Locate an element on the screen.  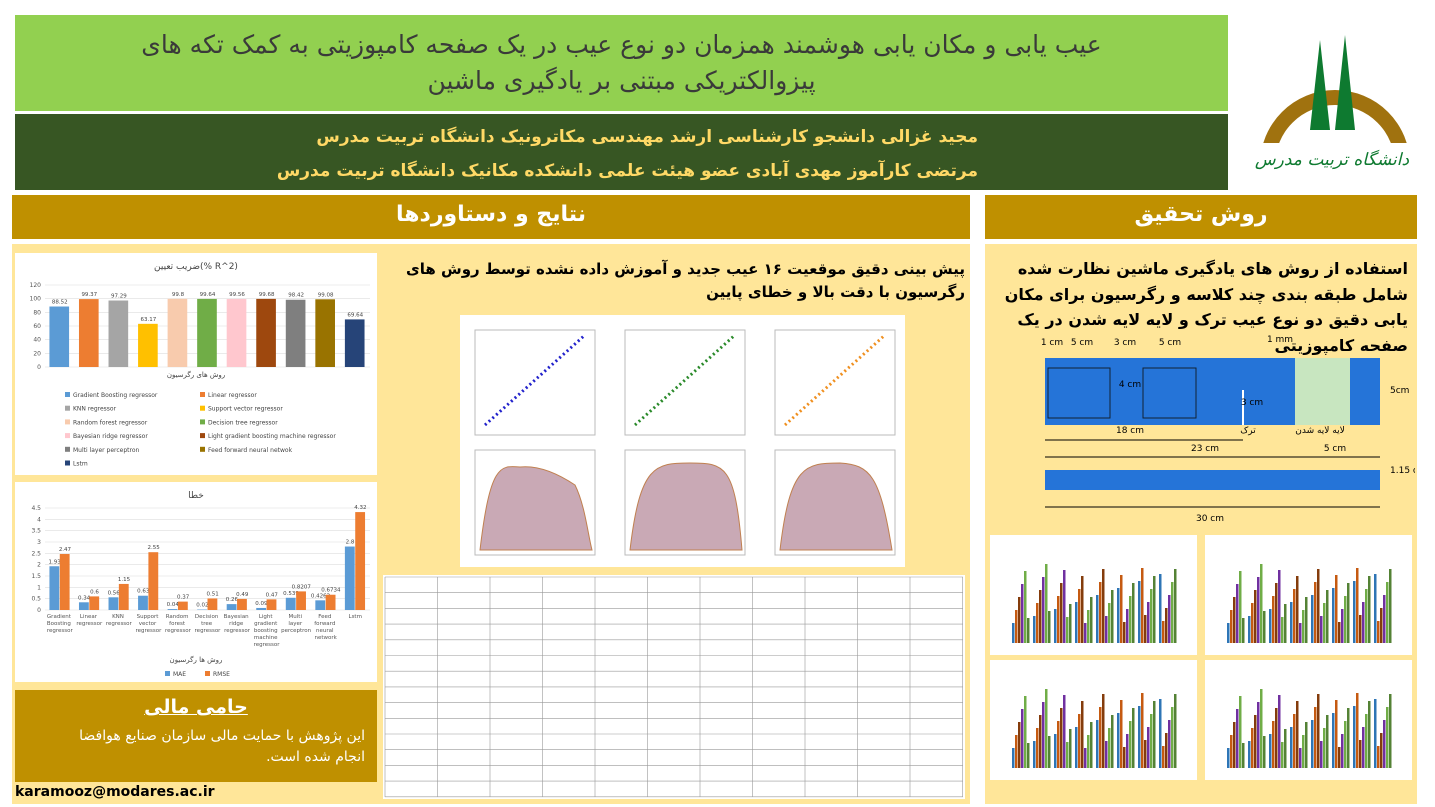
logo-arch is located at coordinates (1335, 127).